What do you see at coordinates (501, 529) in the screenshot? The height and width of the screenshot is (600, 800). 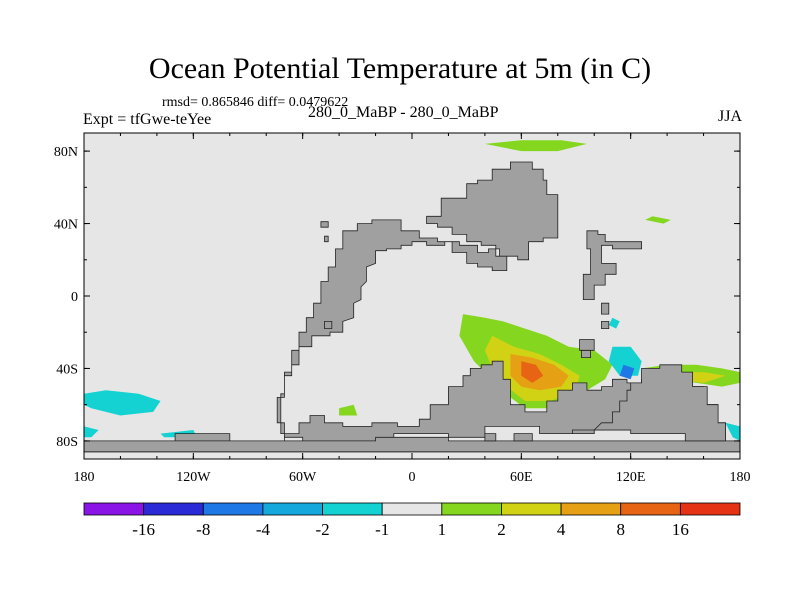 I see `colorbar-label: 2` at bounding box center [501, 529].